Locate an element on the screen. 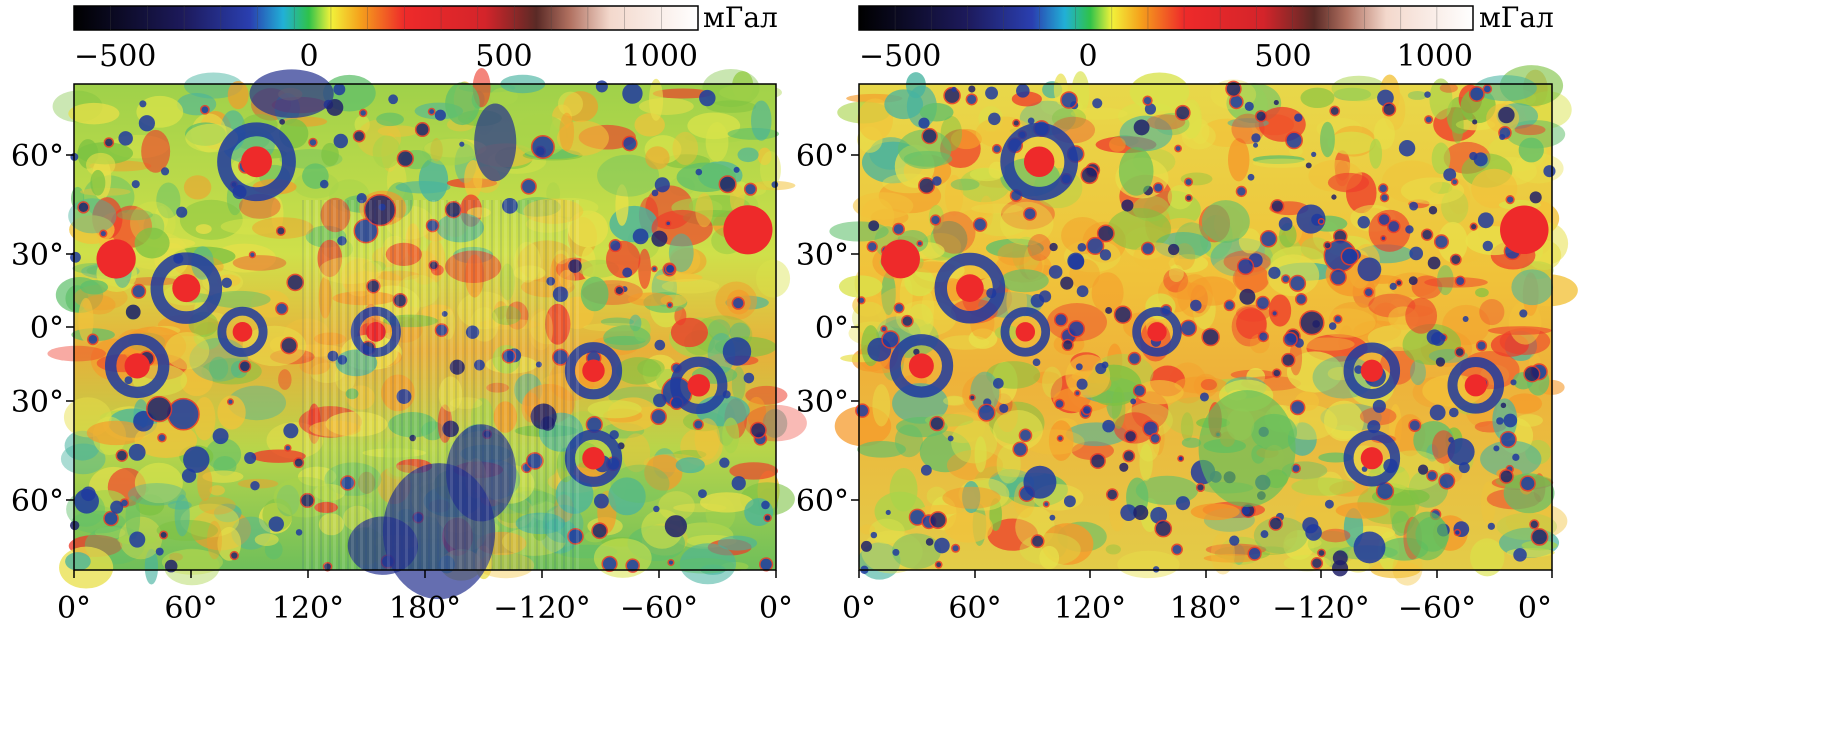 Image resolution: width=1829 pixels, height=743 pixels. mascon-ring is located at coordinates (186, 288).